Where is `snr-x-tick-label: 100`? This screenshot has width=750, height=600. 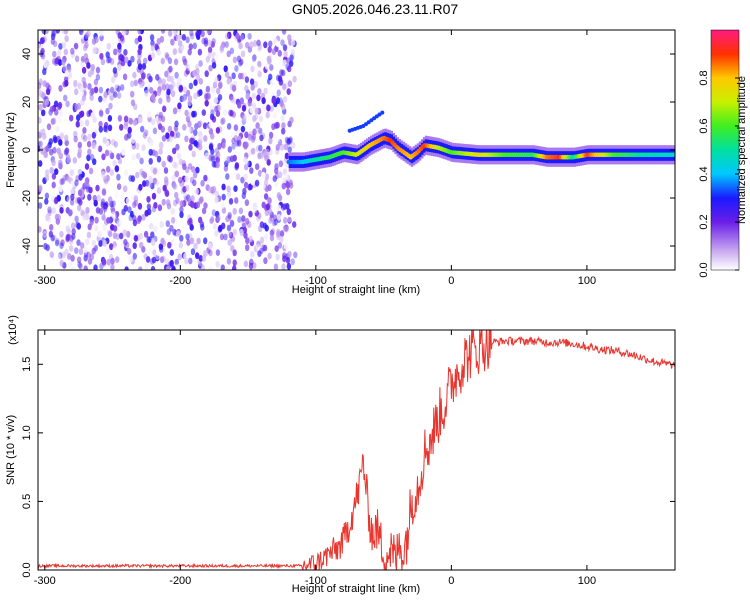
snr-x-tick-label: 100 is located at coordinates (587, 581).